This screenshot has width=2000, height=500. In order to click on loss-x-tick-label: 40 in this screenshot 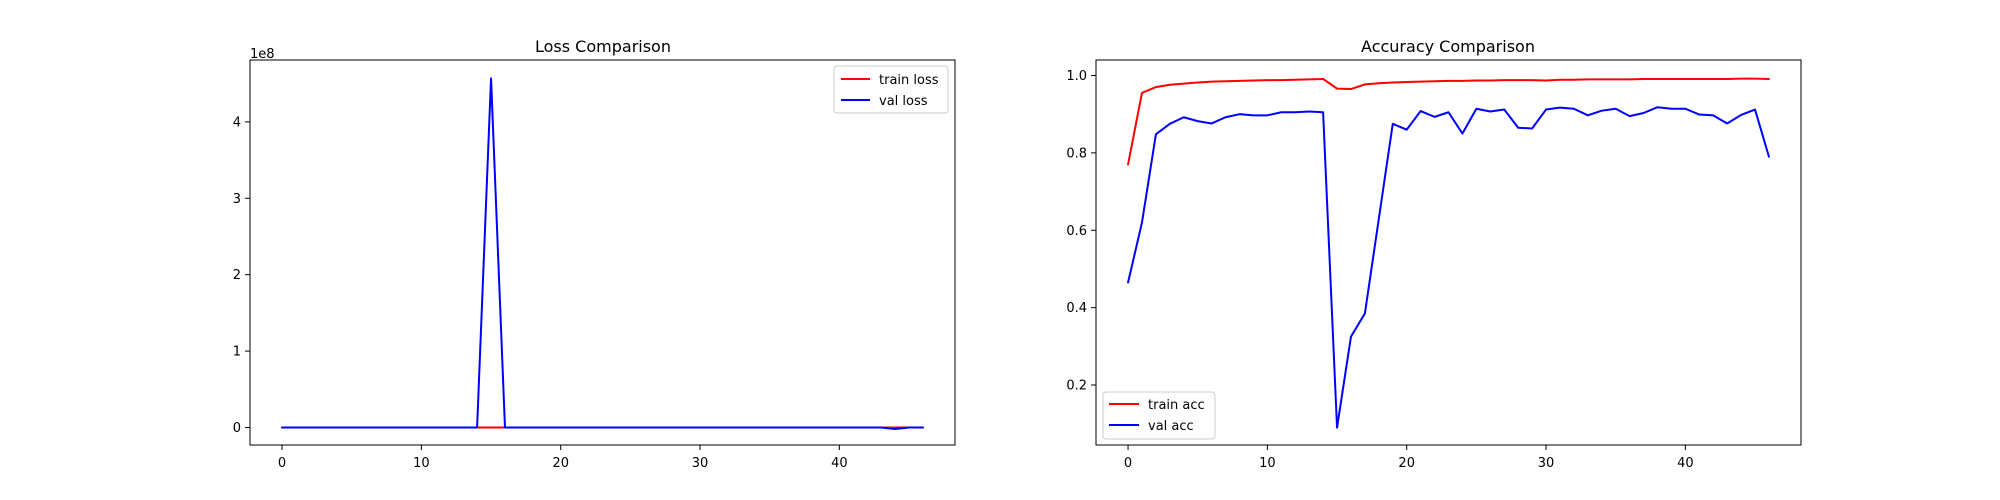, I will do `click(839, 463)`.